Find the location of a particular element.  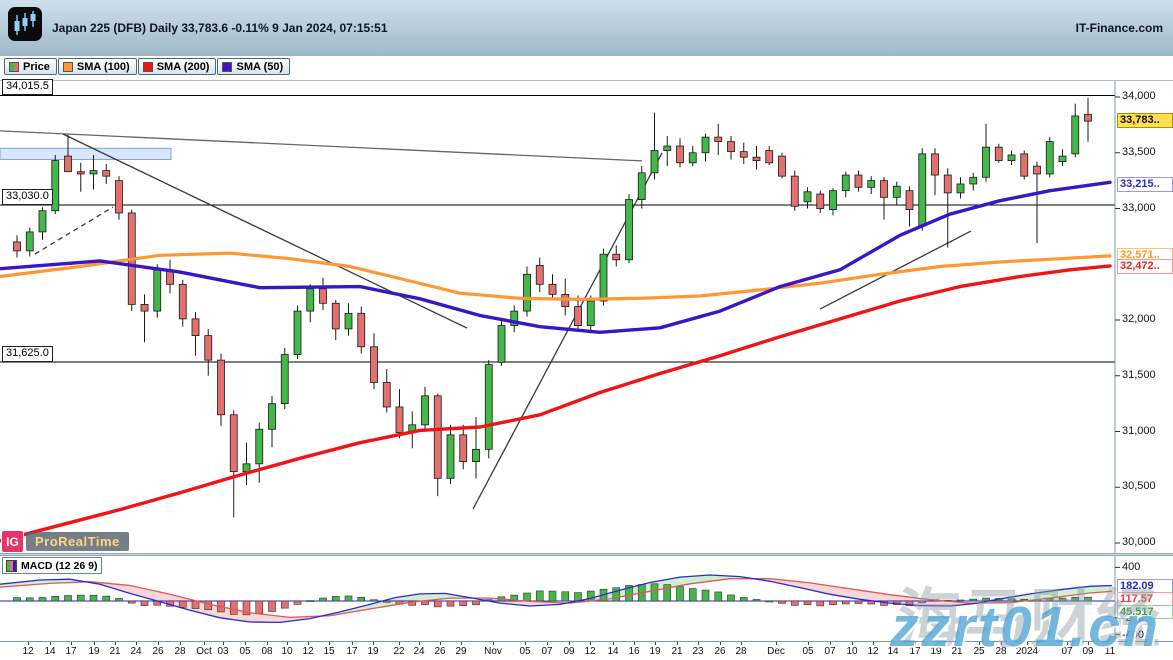

highlight-zone is located at coordinates (86, 153).